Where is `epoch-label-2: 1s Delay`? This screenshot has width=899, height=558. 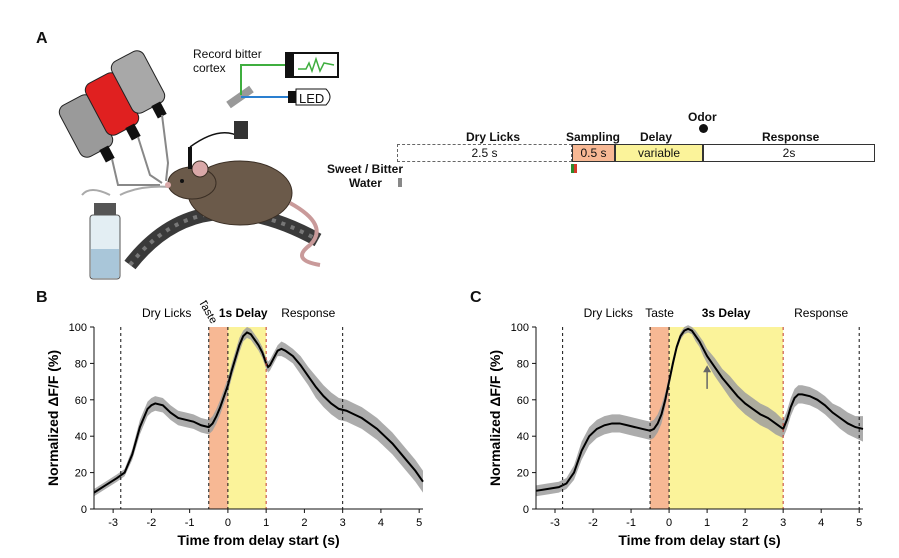 epoch-label-2: 1s Delay is located at coordinates (243, 313).